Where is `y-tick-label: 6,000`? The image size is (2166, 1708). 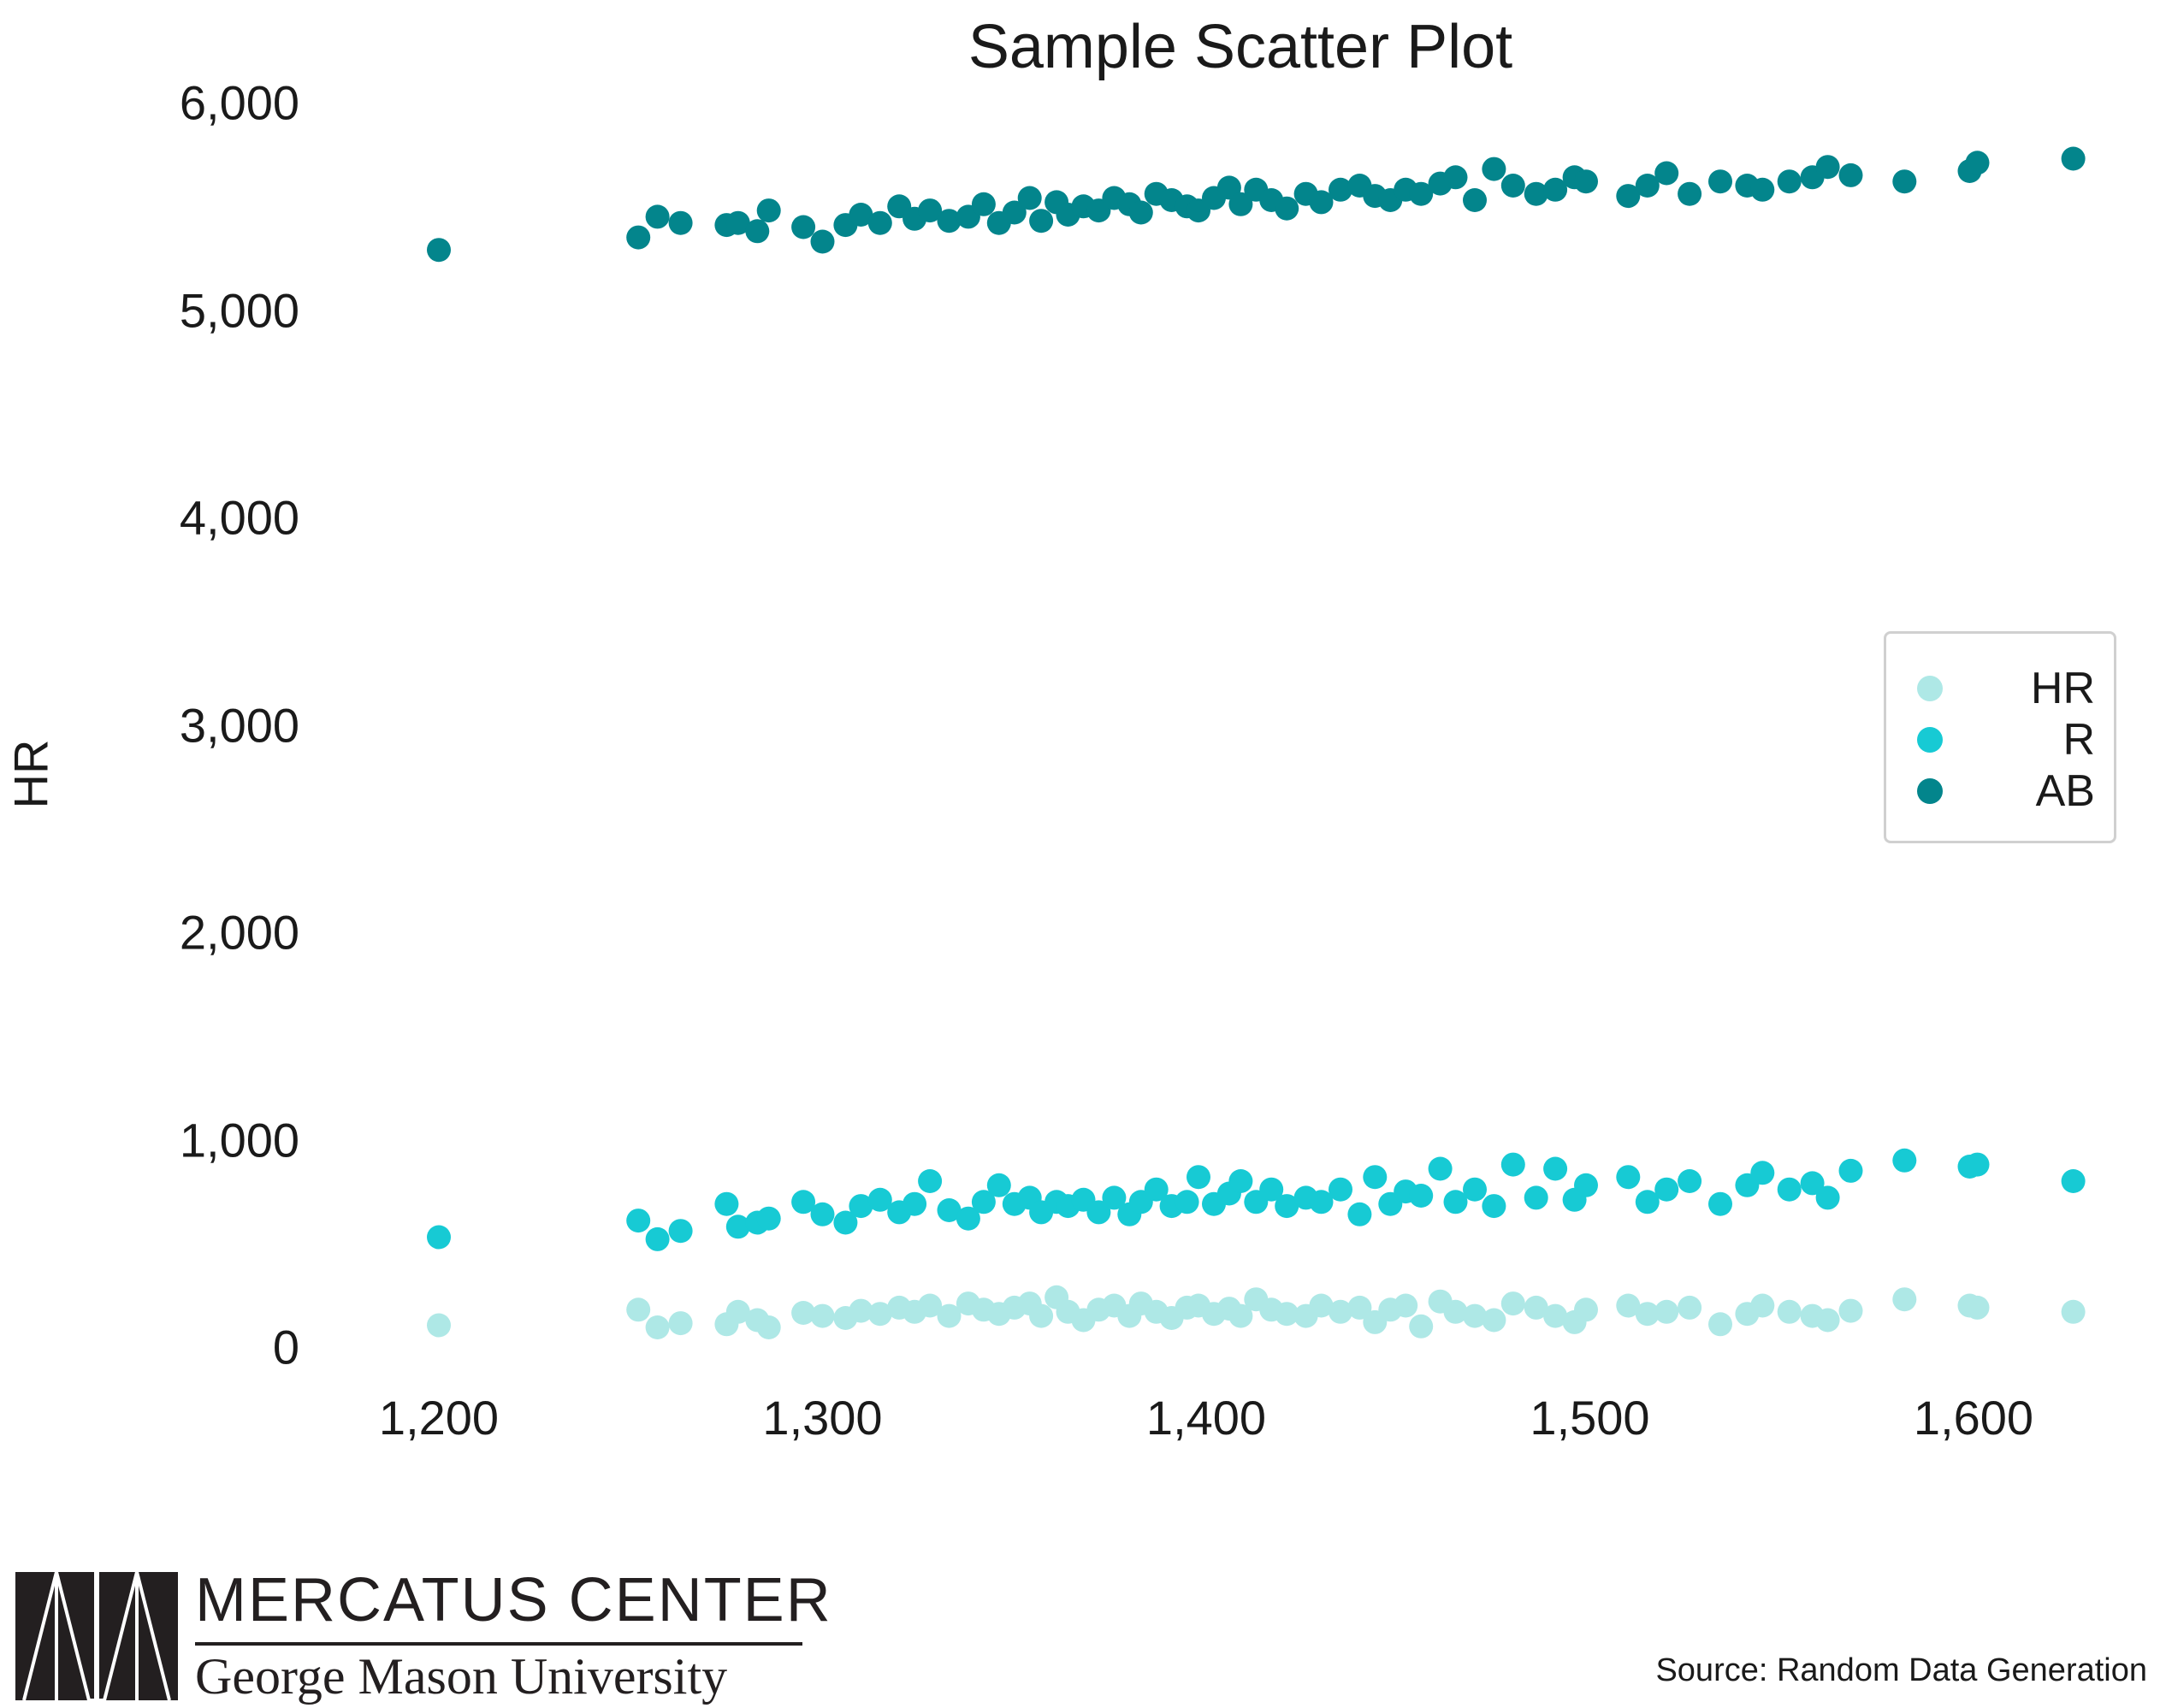
y-tick-label: 6,000 is located at coordinates (239, 102).